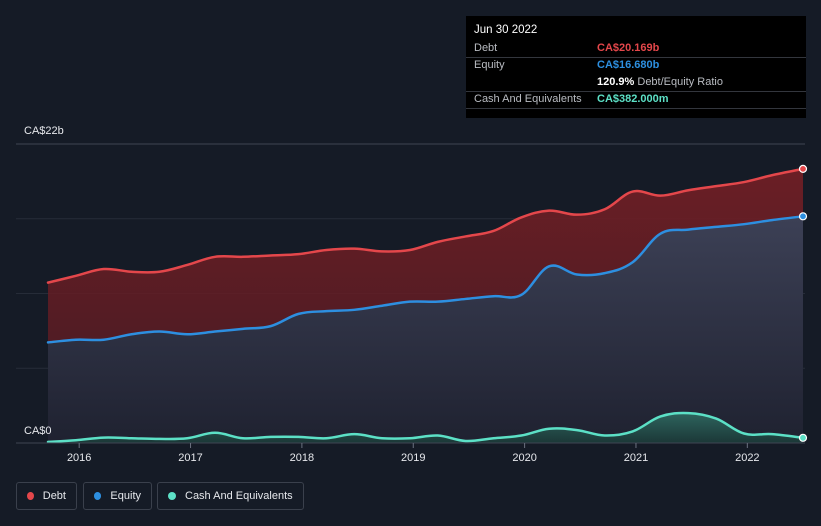 This screenshot has height=526, width=821. What do you see at coordinates (38, 431) in the screenshot?
I see `y-axis-min-label: CA$0` at bounding box center [38, 431].